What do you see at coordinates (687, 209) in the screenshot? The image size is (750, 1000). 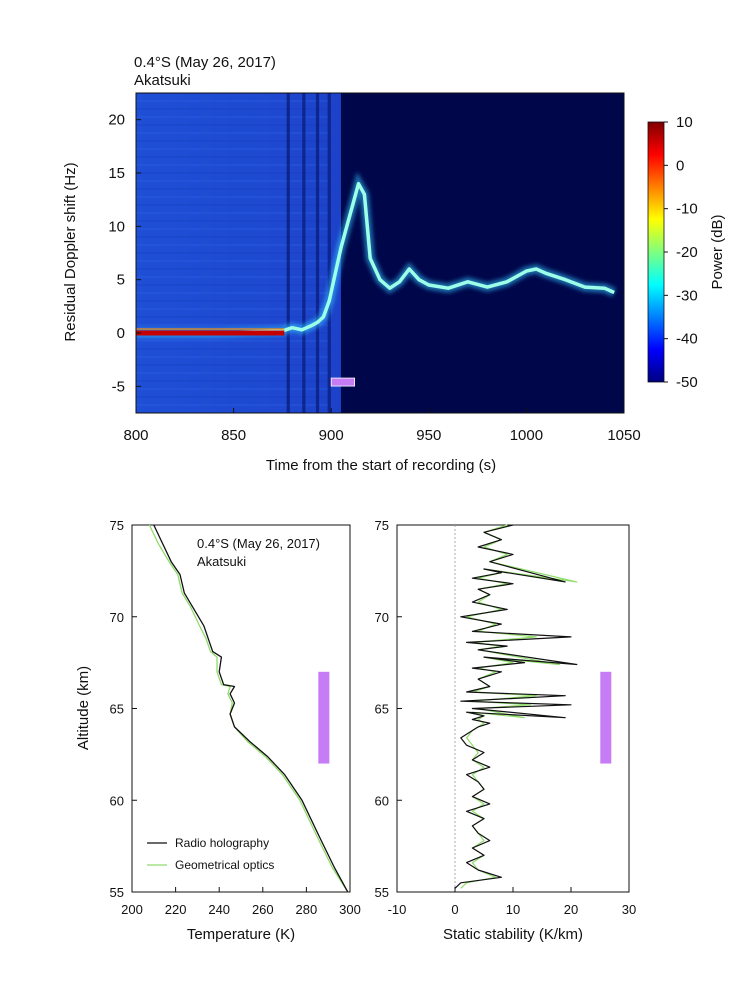 I see `colorbar-tick-label: -10` at bounding box center [687, 209].